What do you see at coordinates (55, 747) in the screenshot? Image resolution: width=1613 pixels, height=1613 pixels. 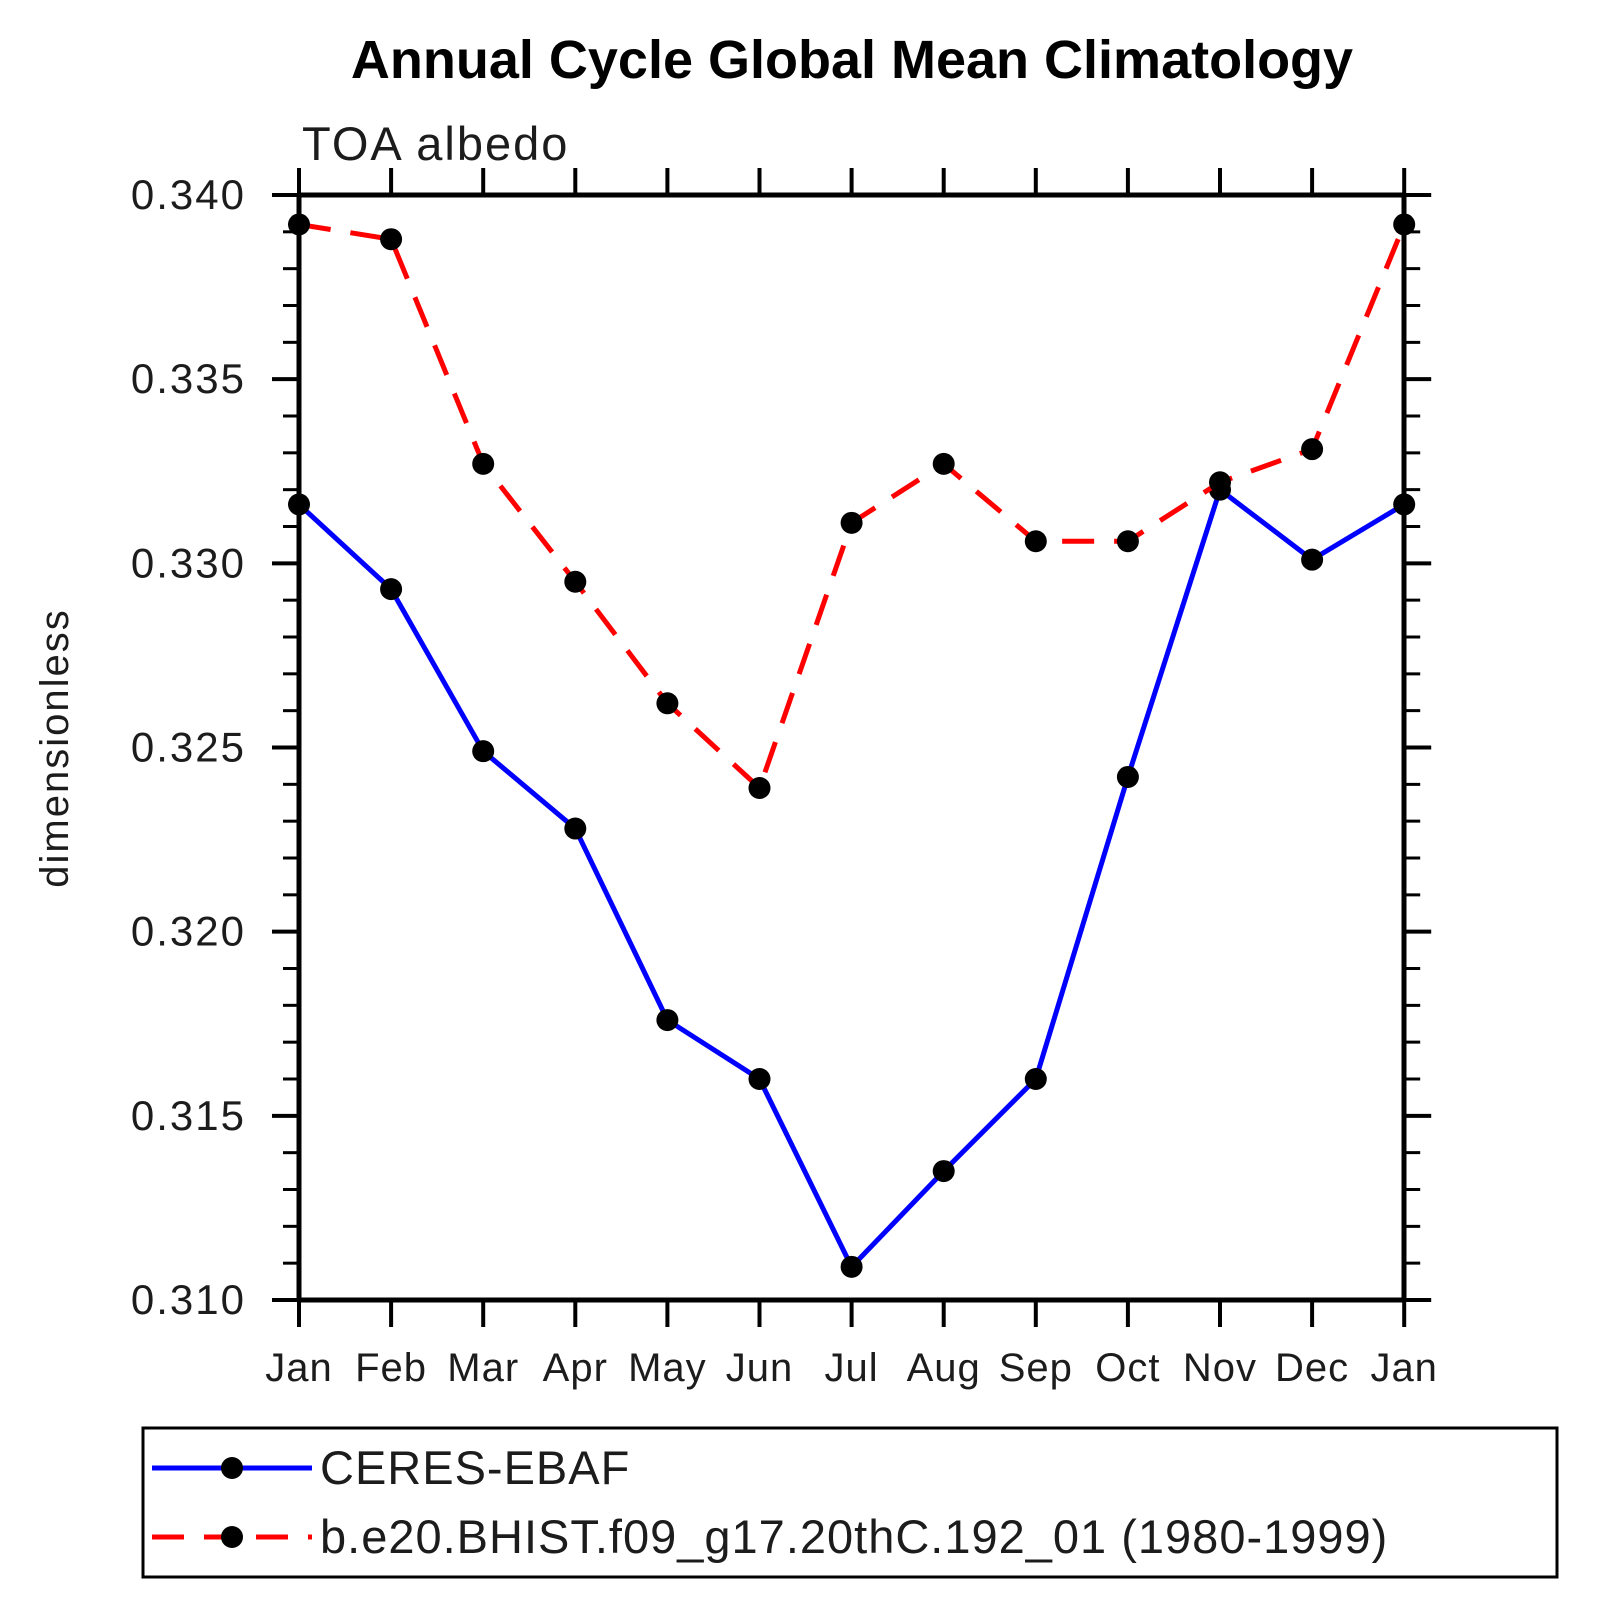 I see `y-axis-label: dimensionless` at bounding box center [55, 747].